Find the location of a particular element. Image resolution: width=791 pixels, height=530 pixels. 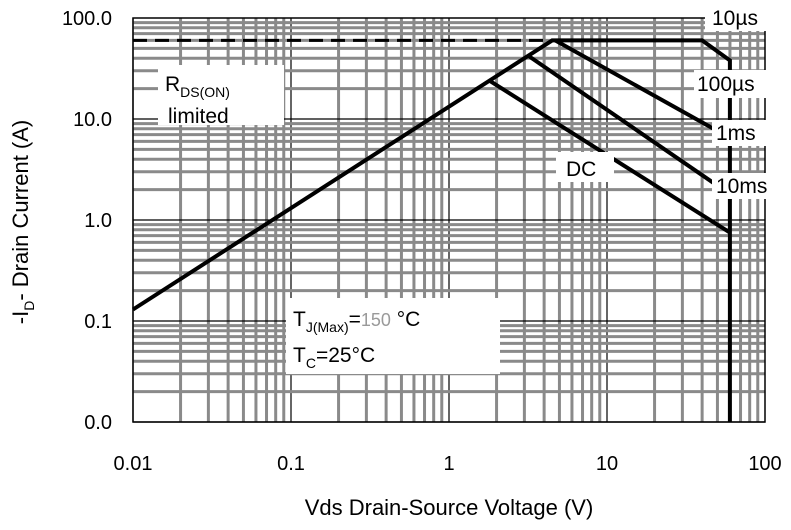

t1ms-label-bg is located at coordinates (740, 133).